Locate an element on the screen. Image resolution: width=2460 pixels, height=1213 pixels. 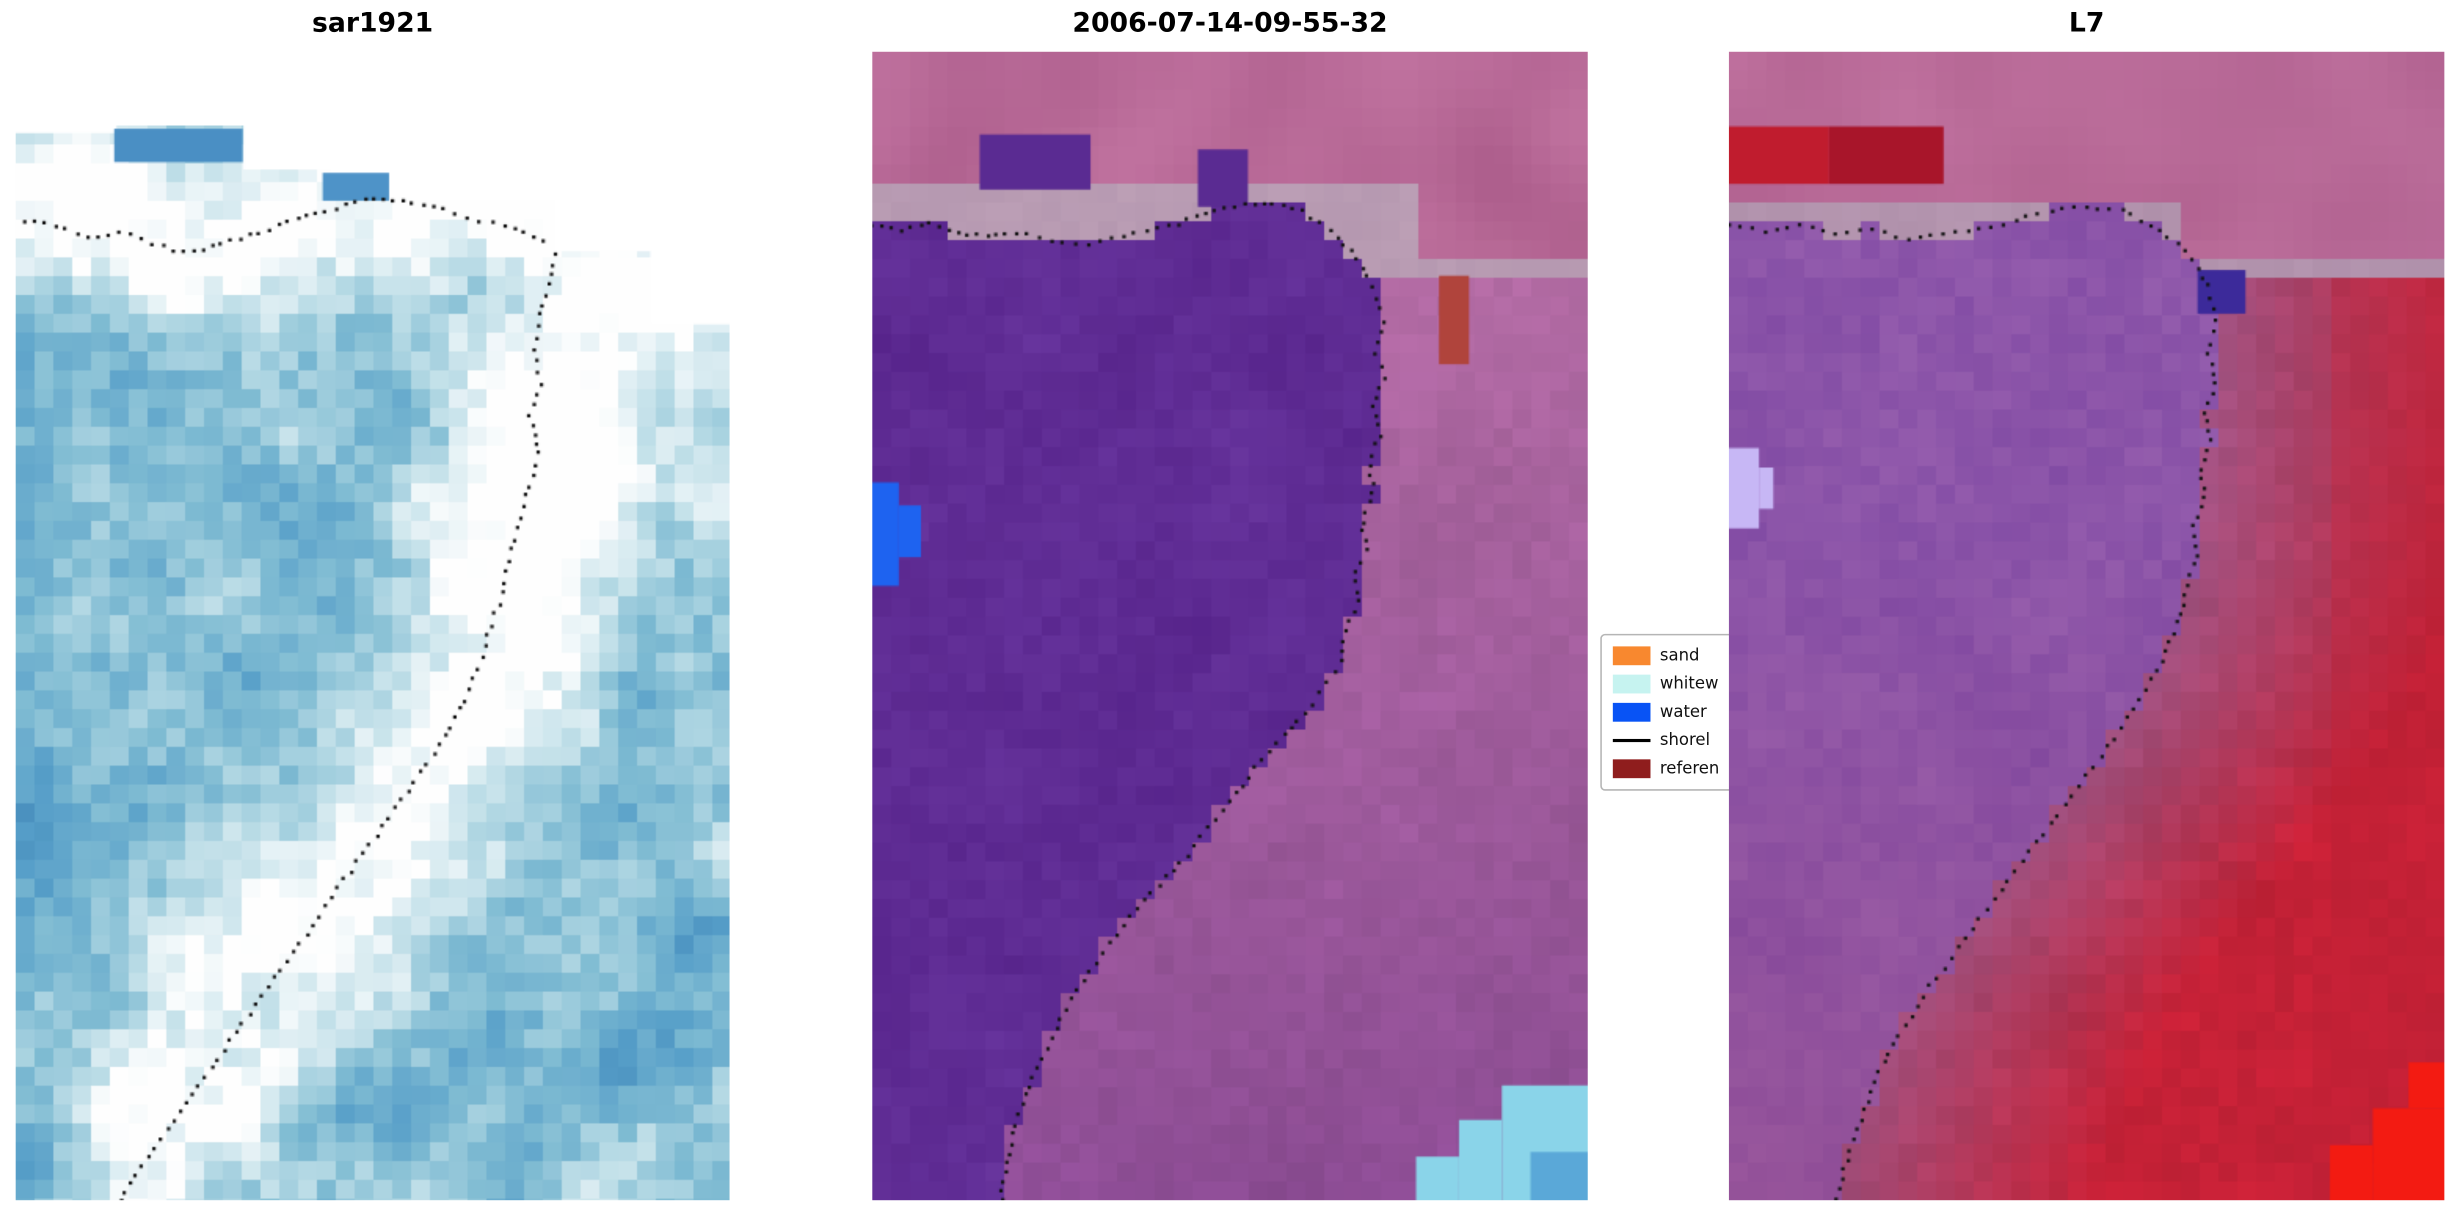
sand-swatch is located at coordinates (1631, 656).